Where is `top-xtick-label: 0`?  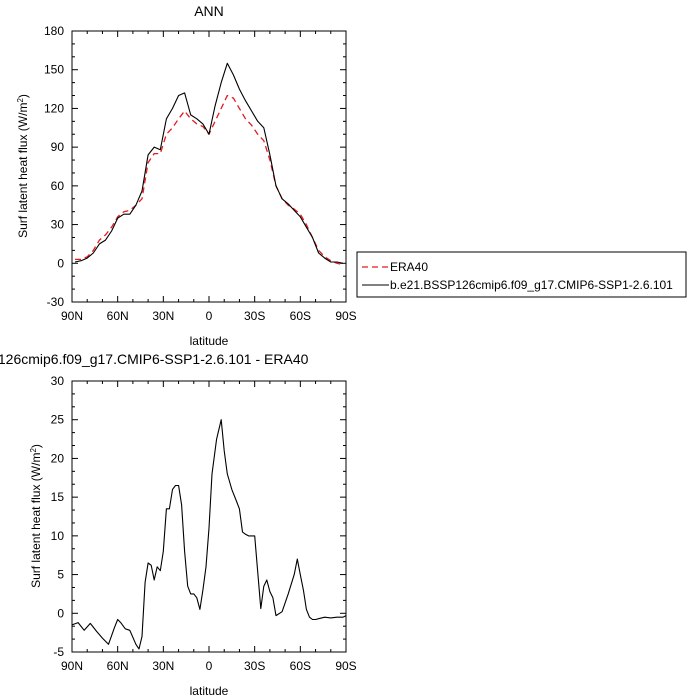
top-xtick-label: 0 is located at coordinates (209, 316).